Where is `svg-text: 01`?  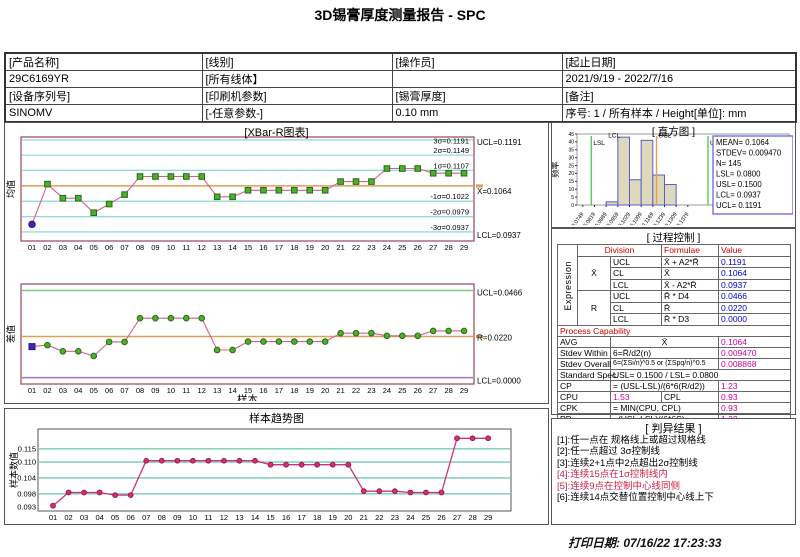 svg-text: 01 is located at coordinates (32, 390).